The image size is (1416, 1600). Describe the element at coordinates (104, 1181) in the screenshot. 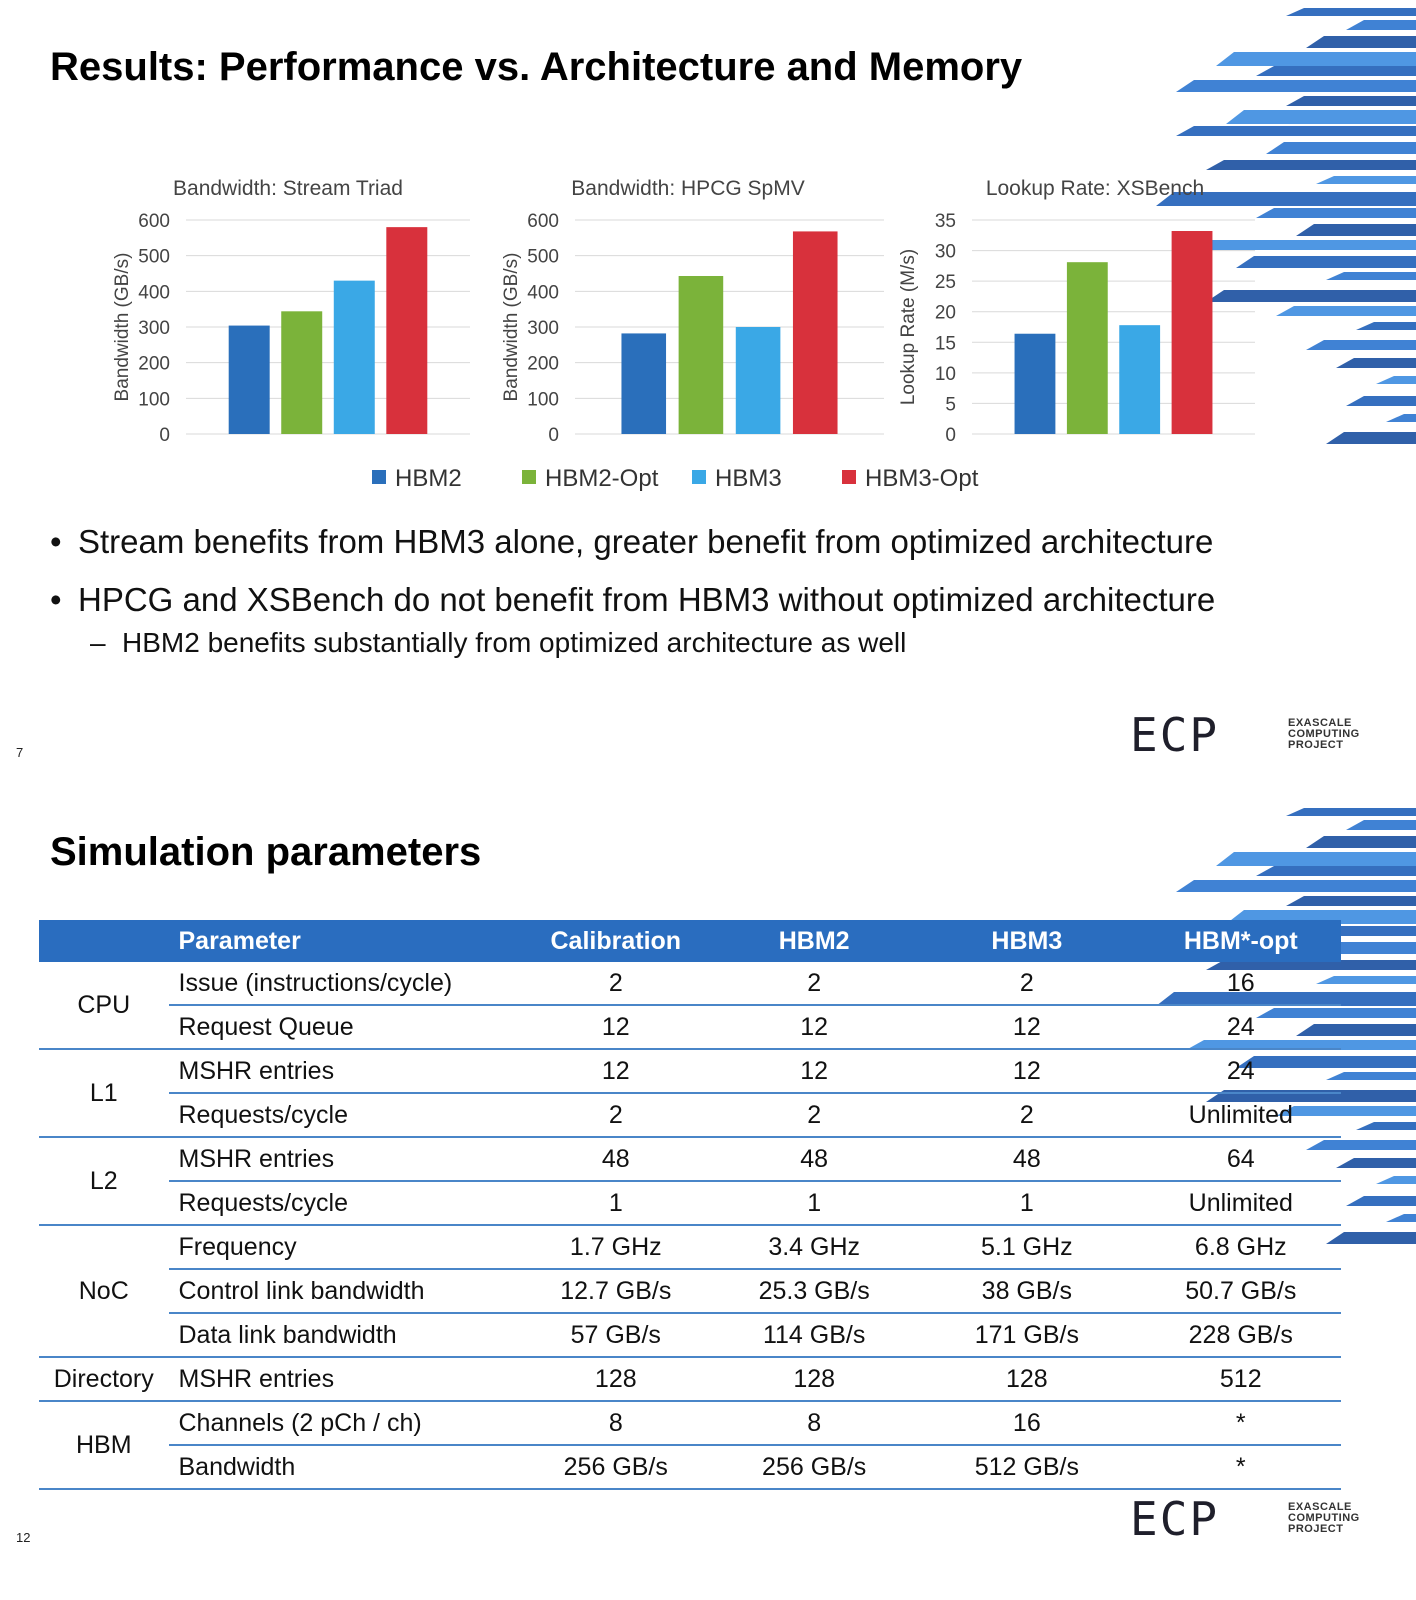

I see `row-group-label: L2` at that location.